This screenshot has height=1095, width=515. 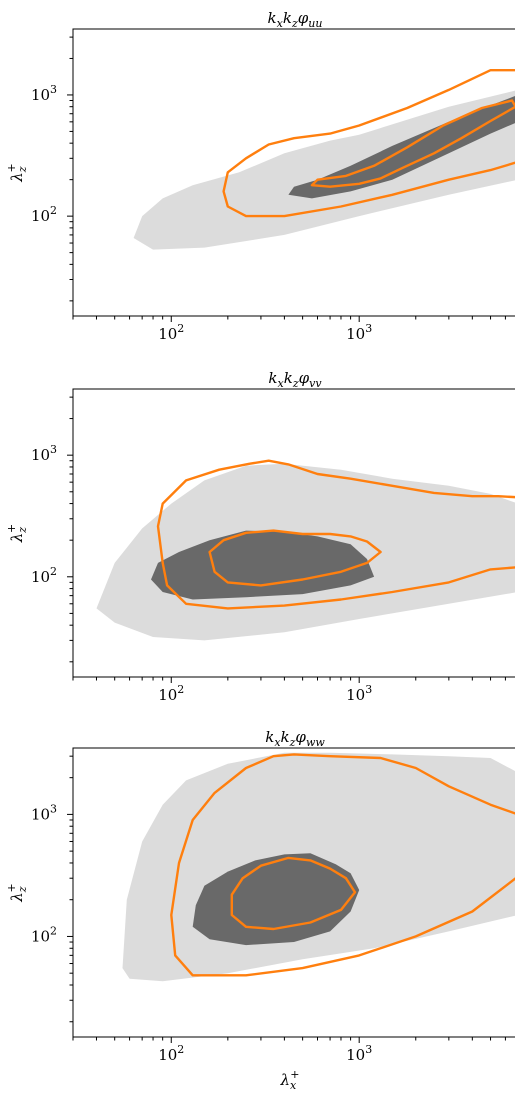 What do you see at coordinates (295, 379) in the screenshot?
I see `panel-title: kxkzφvv` at bounding box center [295, 379].